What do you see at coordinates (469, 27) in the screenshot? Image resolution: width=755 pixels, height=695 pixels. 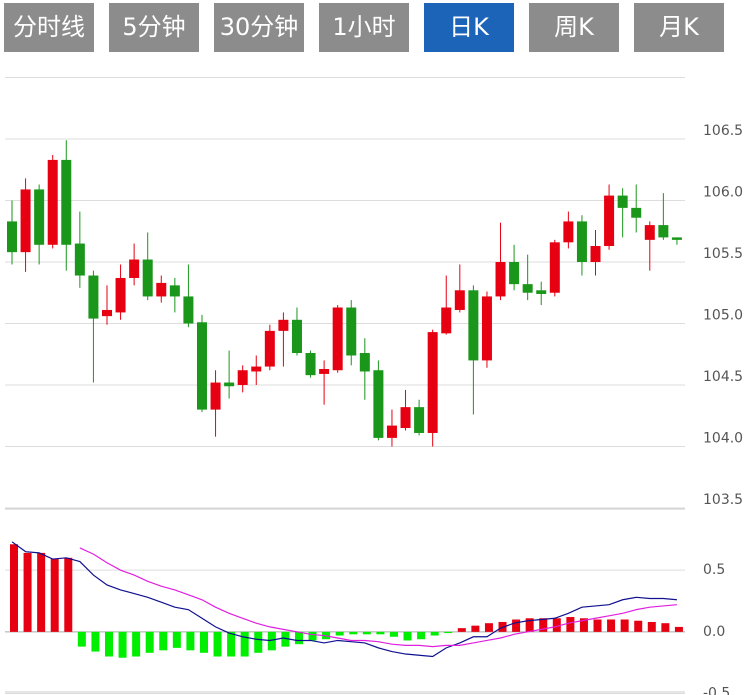 I see `tab: 日K` at bounding box center [469, 27].